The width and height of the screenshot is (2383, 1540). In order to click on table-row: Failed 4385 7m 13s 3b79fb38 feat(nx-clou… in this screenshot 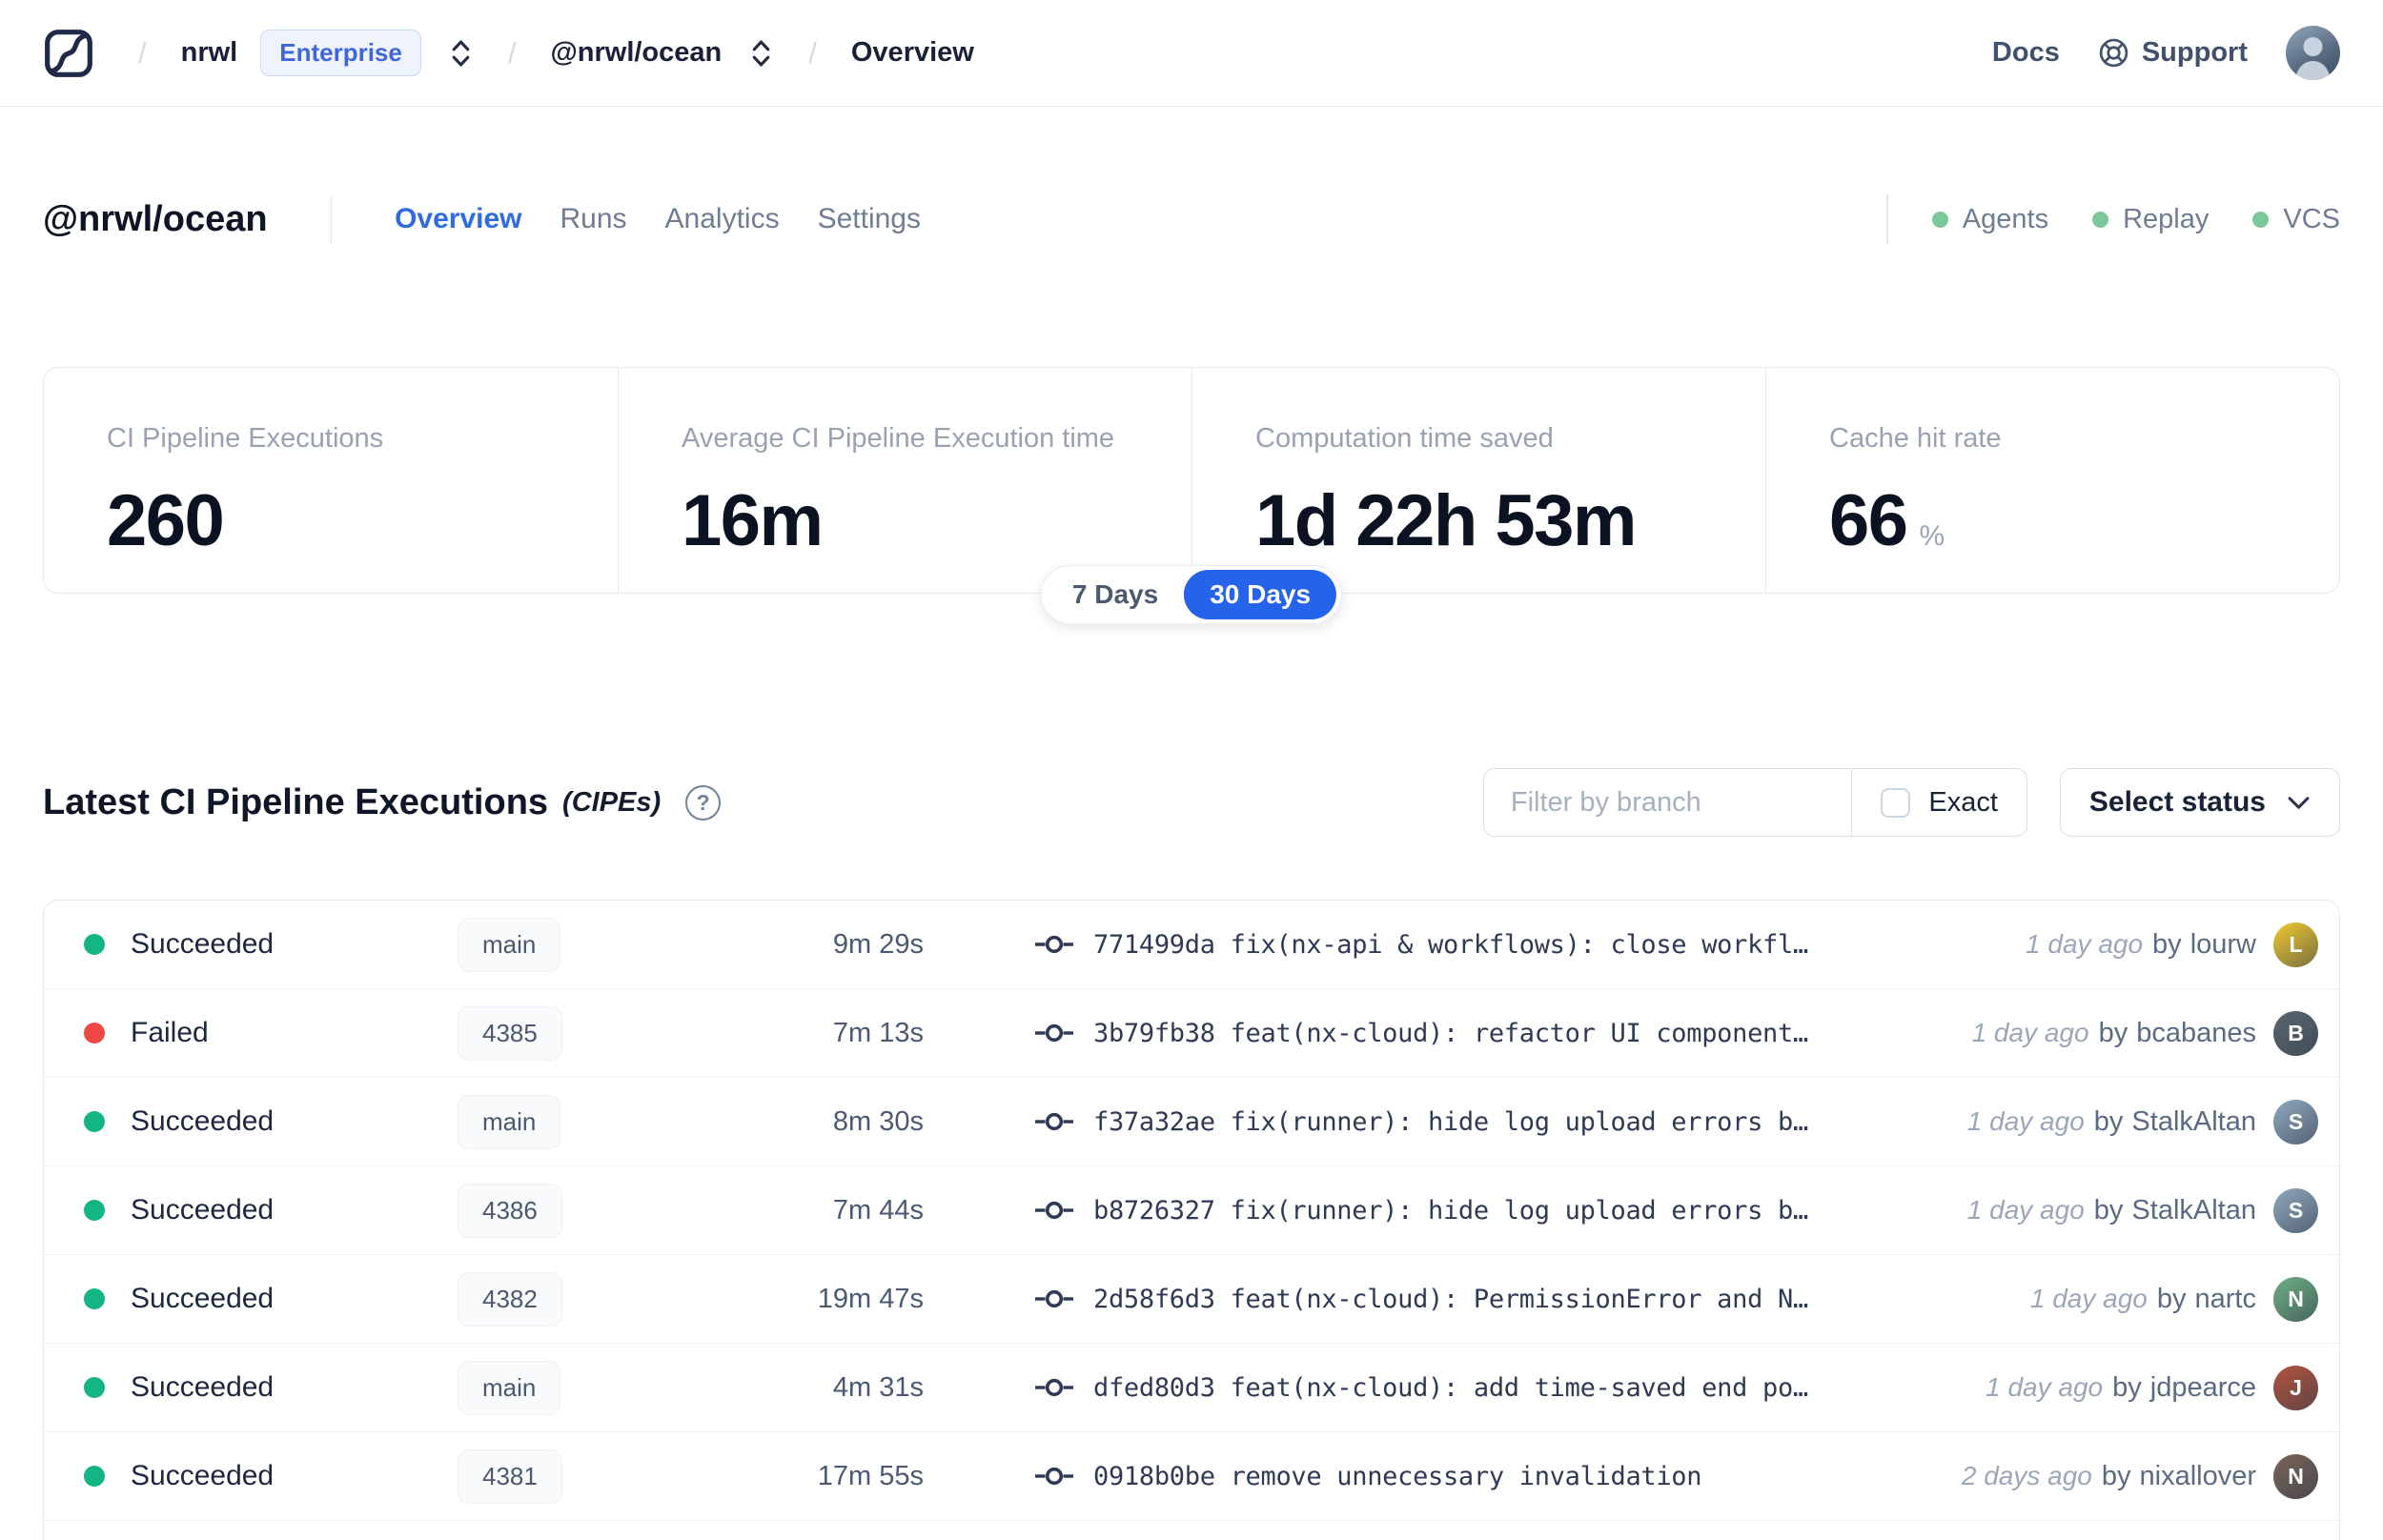, I will do `click(1191, 1033)`.